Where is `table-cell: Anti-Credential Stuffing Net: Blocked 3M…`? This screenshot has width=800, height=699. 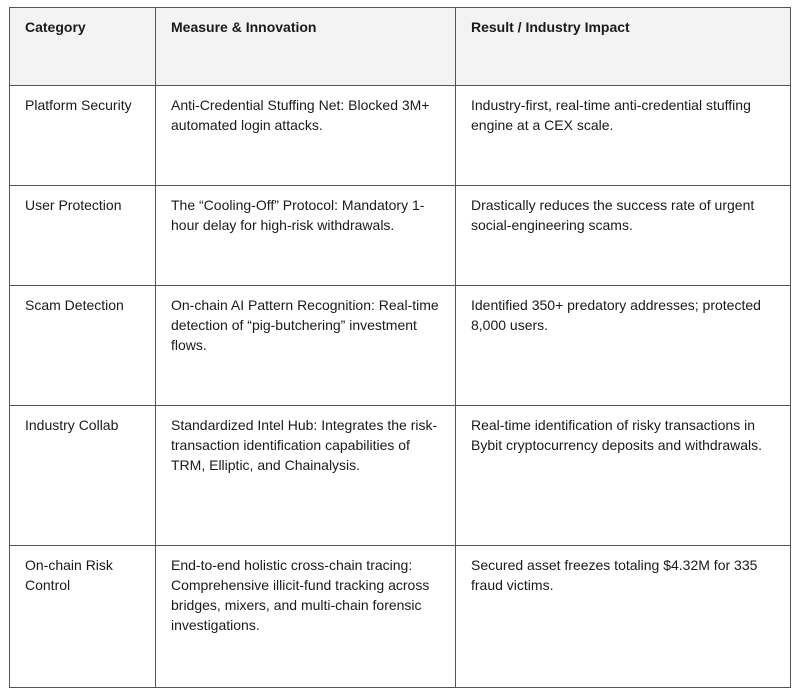 table-cell: Anti-Credential Stuffing Net: Blocked 3M… is located at coordinates (305, 135).